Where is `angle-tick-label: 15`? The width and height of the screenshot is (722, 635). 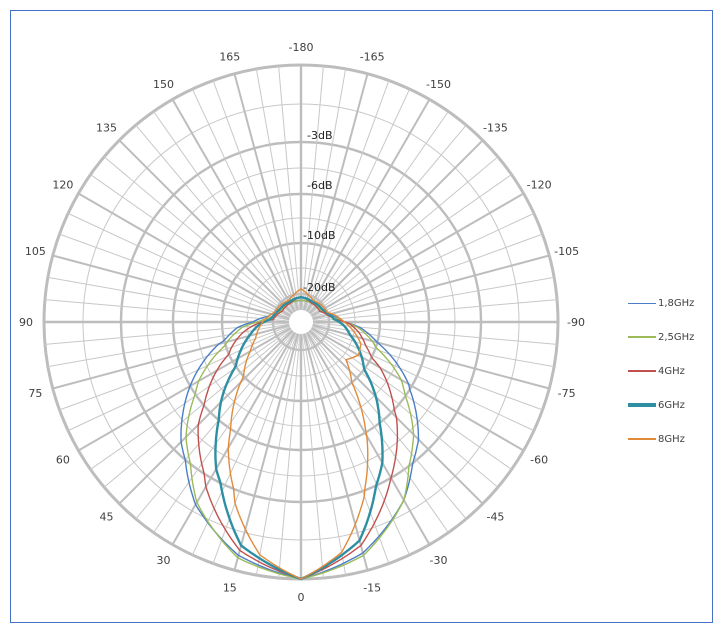 angle-tick-label: 15 is located at coordinates (230, 588).